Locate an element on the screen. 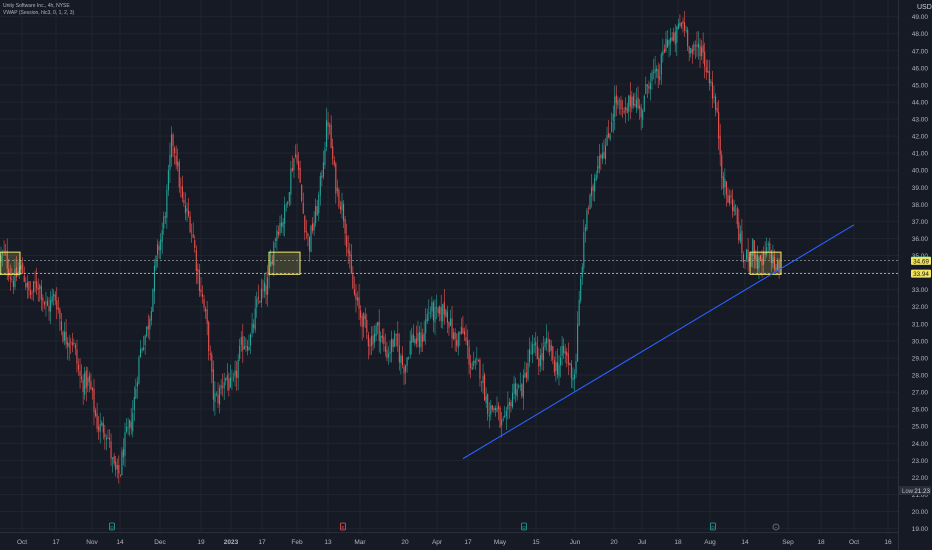 The width and height of the screenshot is (932, 550). y-tick-label: 42.00 is located at coordinates (920, 137).